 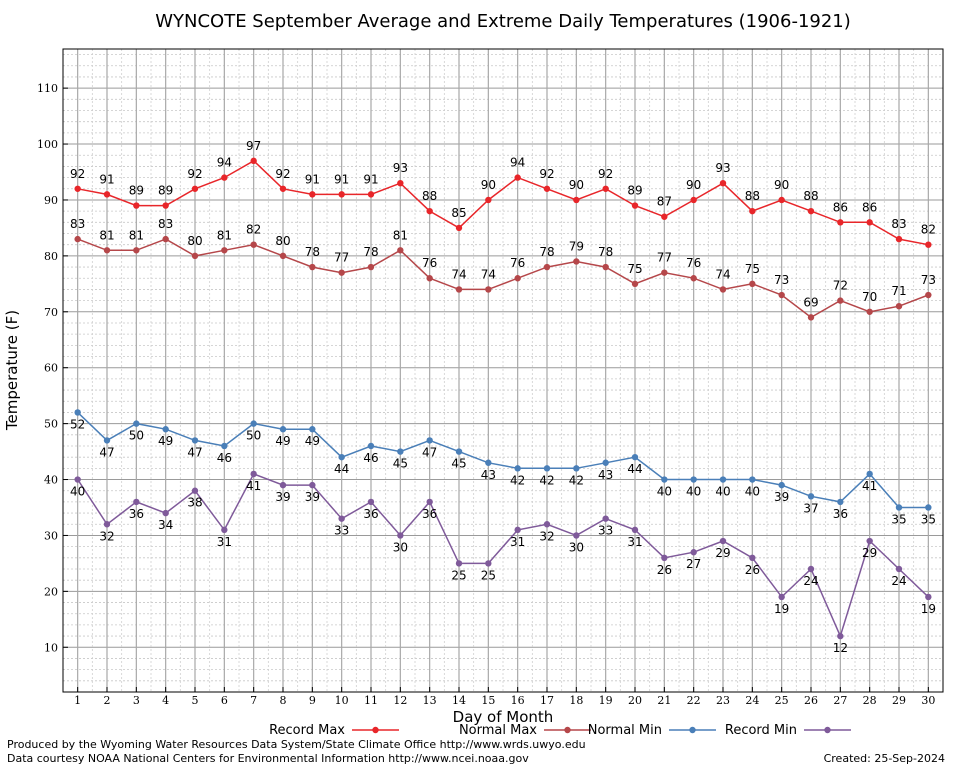 What do you see at coordinates (869, 297) in the screenshot?
I see `data-label-1: 70` at bounding box center [869, 297].